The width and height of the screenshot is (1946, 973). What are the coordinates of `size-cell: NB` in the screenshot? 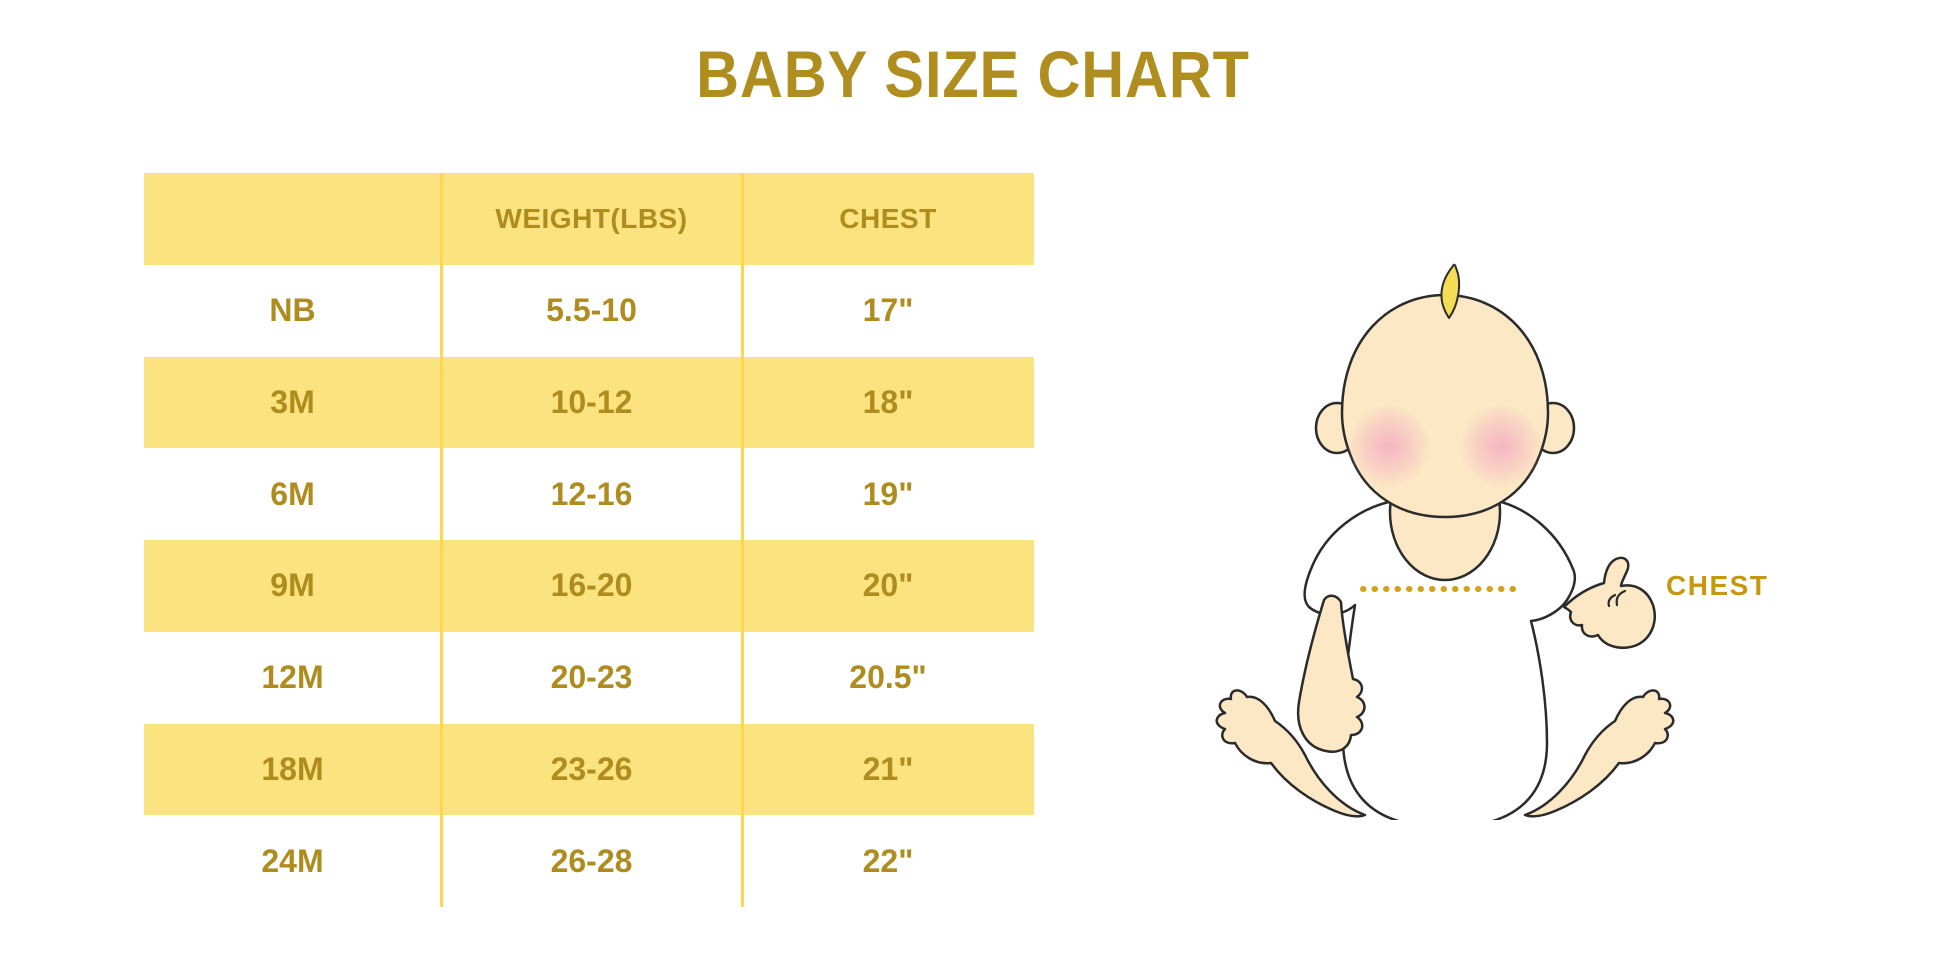 It's located at (292, 310).